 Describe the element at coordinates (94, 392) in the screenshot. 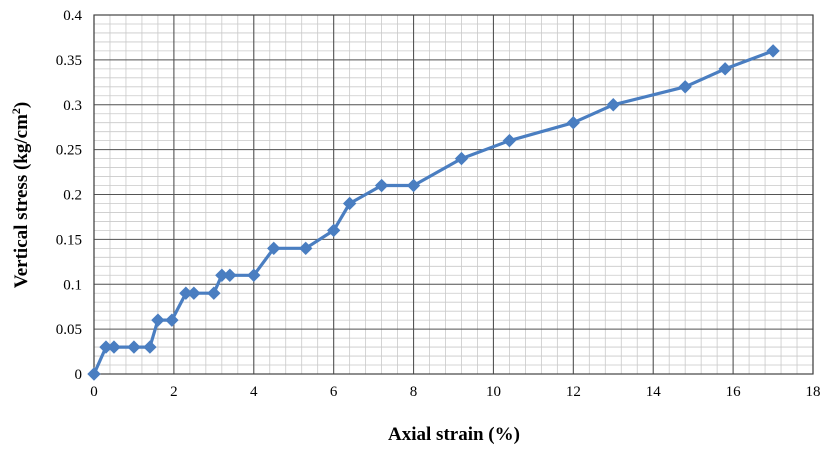

I see `x-tick-label: 0` at that location.